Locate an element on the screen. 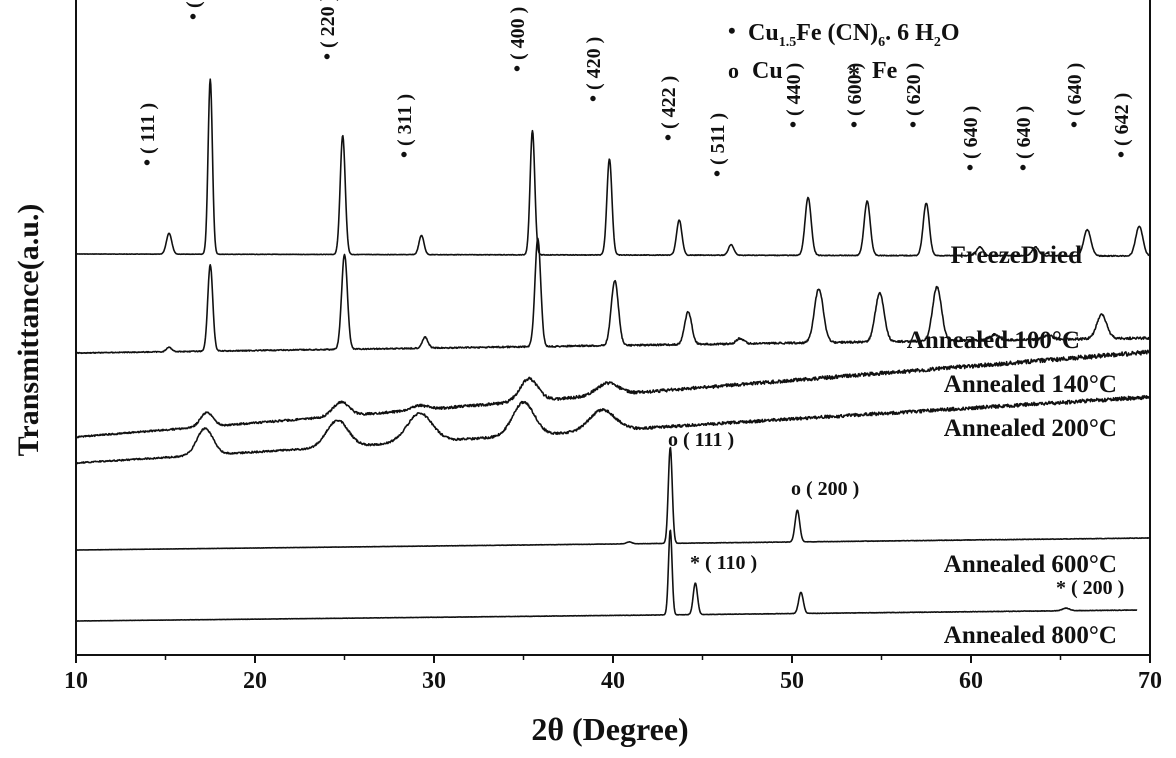 The width and height of the screenshot is (1176, 758). x-tick-label: 70 is located at coordinates (1150, 681).